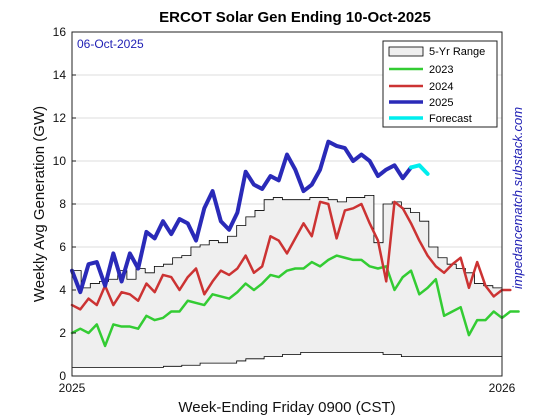 The width and height of the screenshot is (560, 420). Describe the element at coordinates (441, 103) in the screenshot. I see `legend-2025-label: 2025` at that location.